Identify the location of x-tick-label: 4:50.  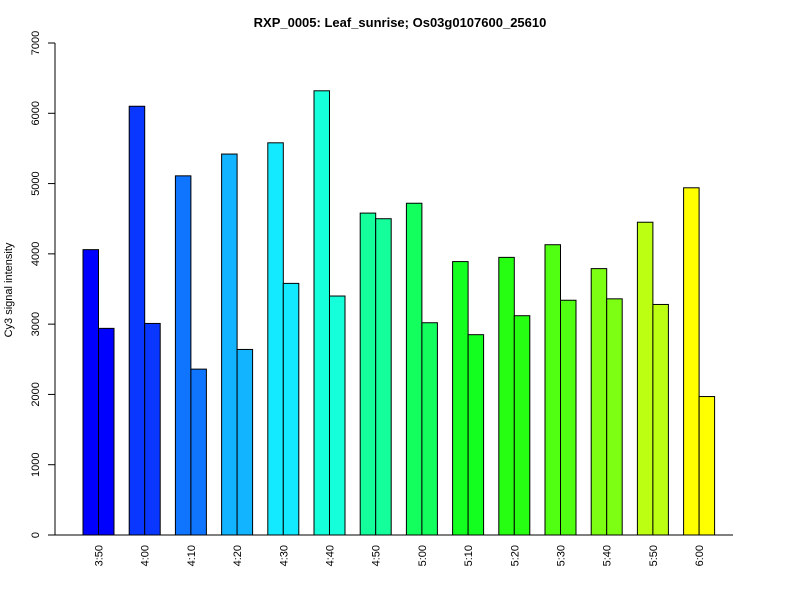
(377, 555).